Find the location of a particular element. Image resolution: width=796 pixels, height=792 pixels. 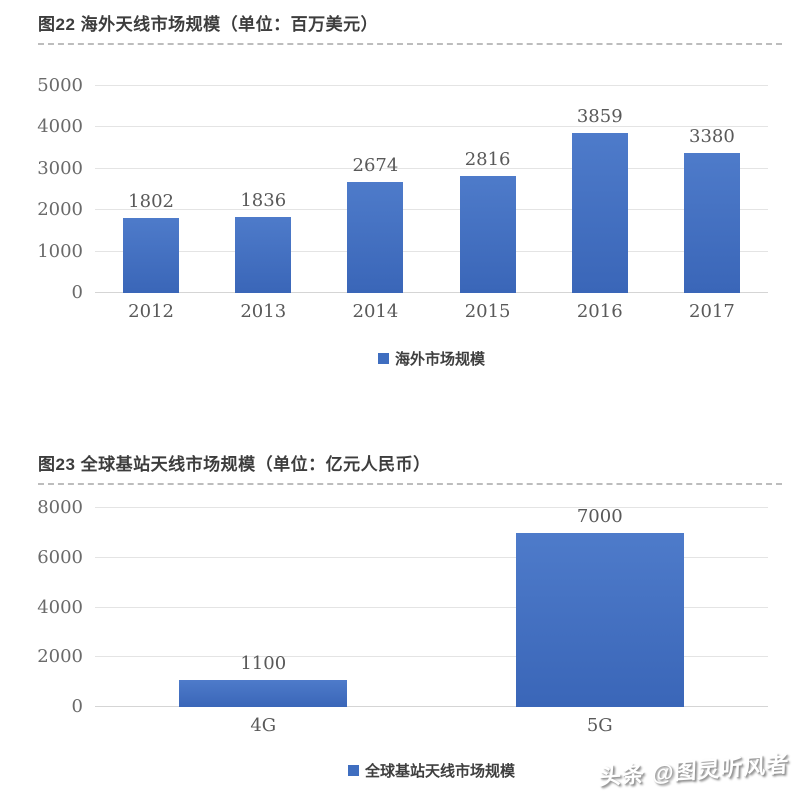

bar-slot: 1100 is located at coordinates (263, 607).